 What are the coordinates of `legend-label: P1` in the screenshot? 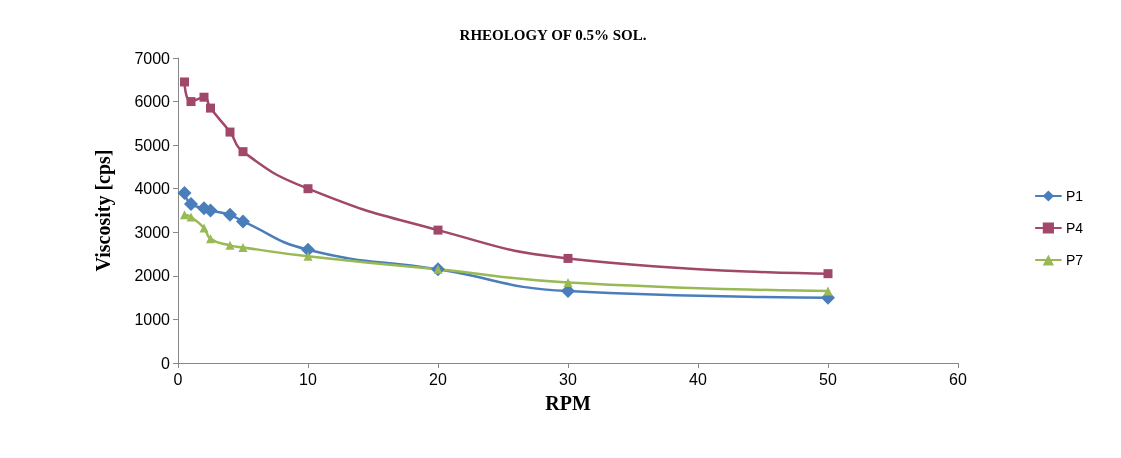 It's located at (1074, 196).